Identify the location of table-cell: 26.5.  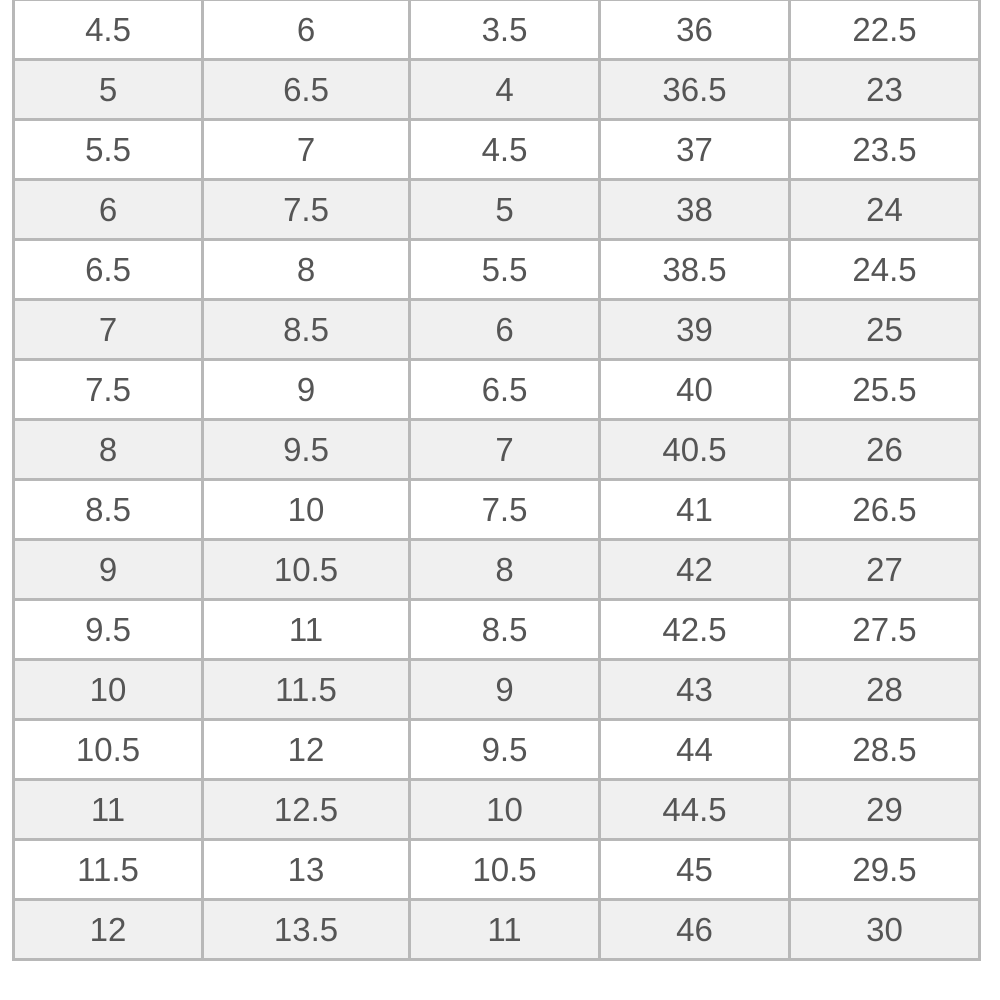
(884, 509).